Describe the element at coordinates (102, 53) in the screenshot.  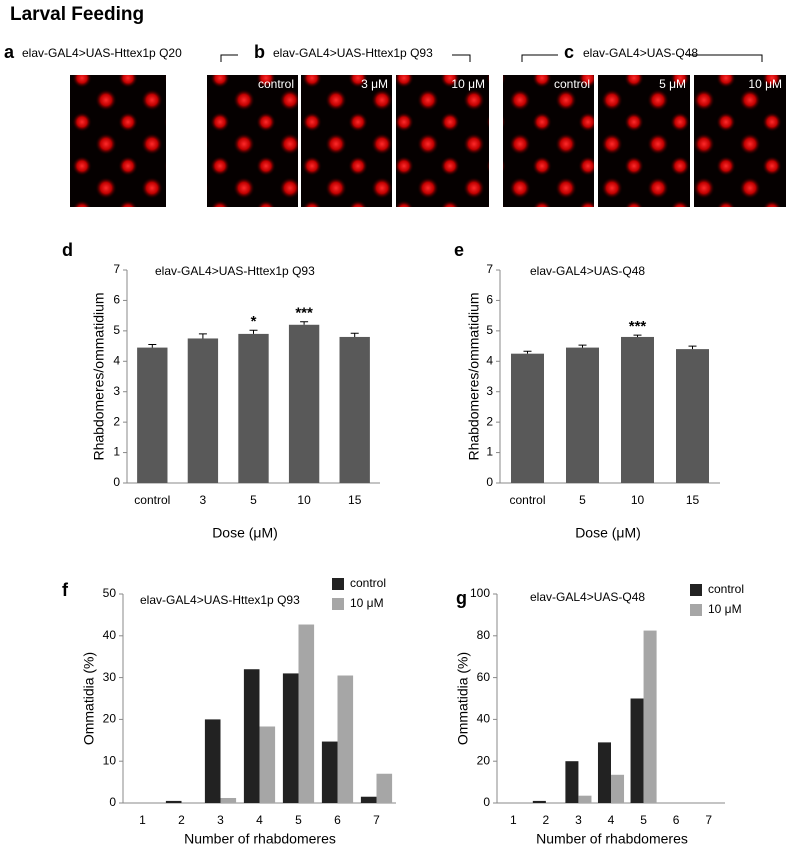
I see `panel-label: elav-GAL4>UAS-Httex1p Q20` at that location.